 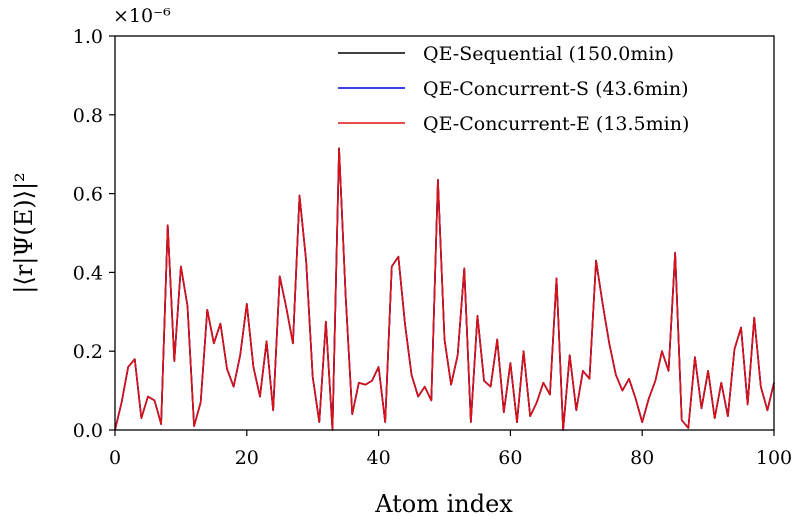 I want to click on x-tick-label: 40, so click(x=379, y=458).